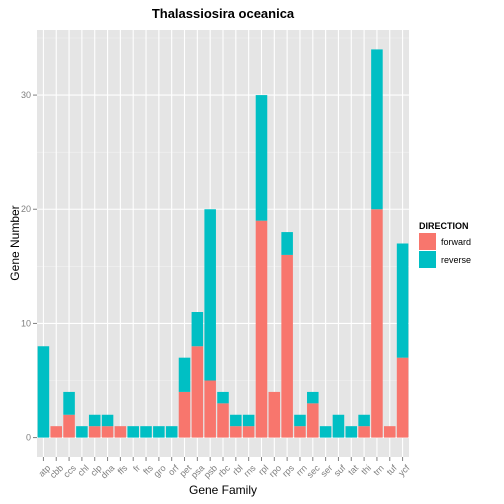 The width and height of the screenshot is (504, 504). What do you see at coordinates (197, 329) in the screenshot?
I see `bar-reverse-psa` at bounding box center [197, 329].